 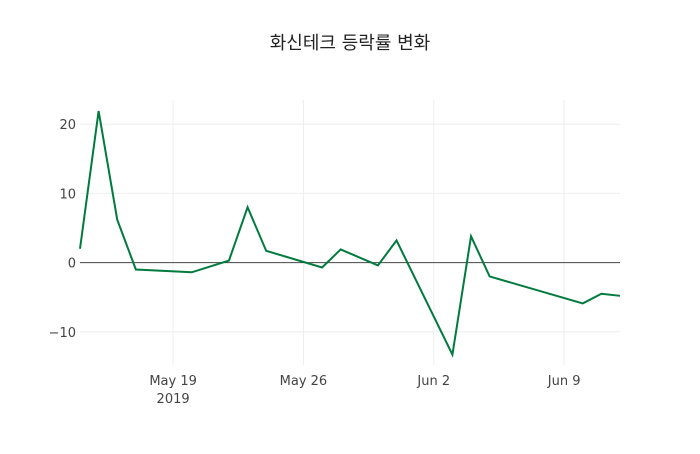 I want to click on y-tick-label: 10, so click(x=67, y=194).